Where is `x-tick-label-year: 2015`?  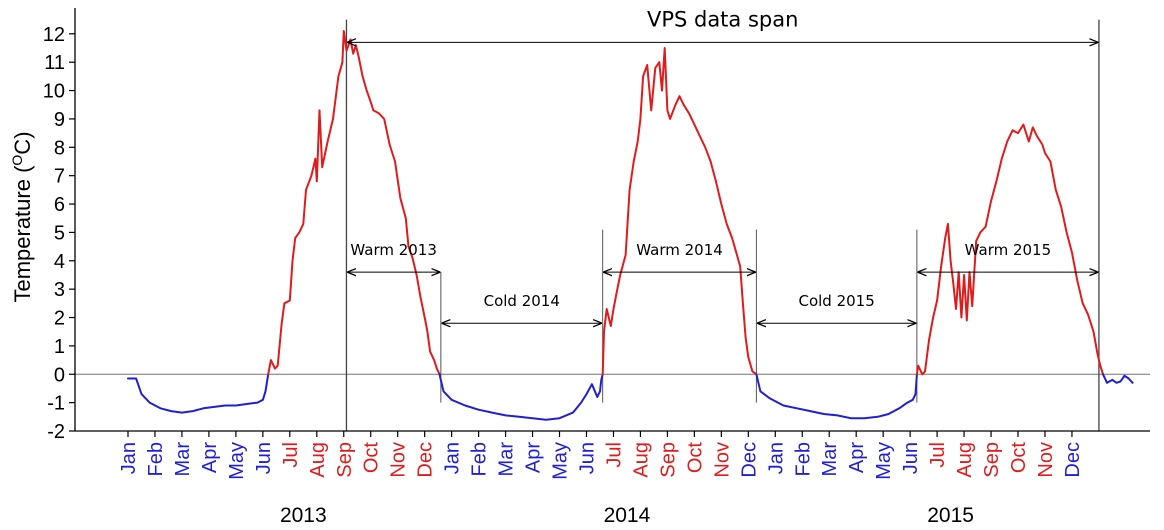 x-tick-label-year: 2015 is located at coordinates (950, 515).